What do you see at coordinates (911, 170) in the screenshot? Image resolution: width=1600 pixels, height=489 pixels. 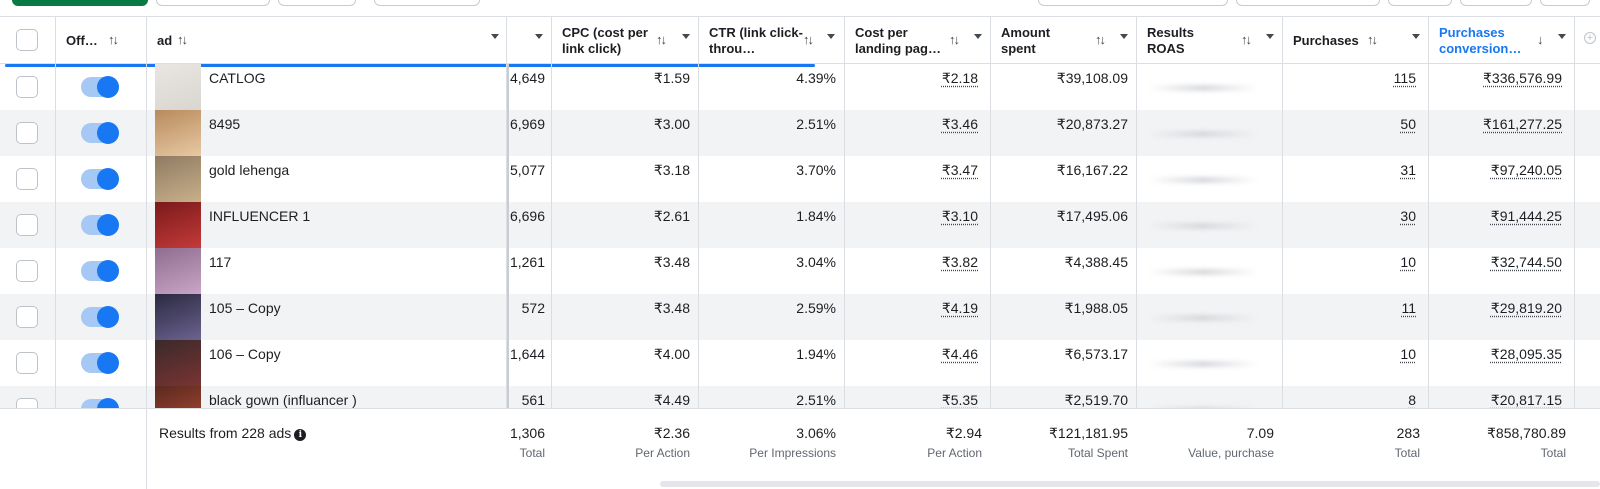 I see `cplp-value: ₹3.47` at bounding box center [911, 170].